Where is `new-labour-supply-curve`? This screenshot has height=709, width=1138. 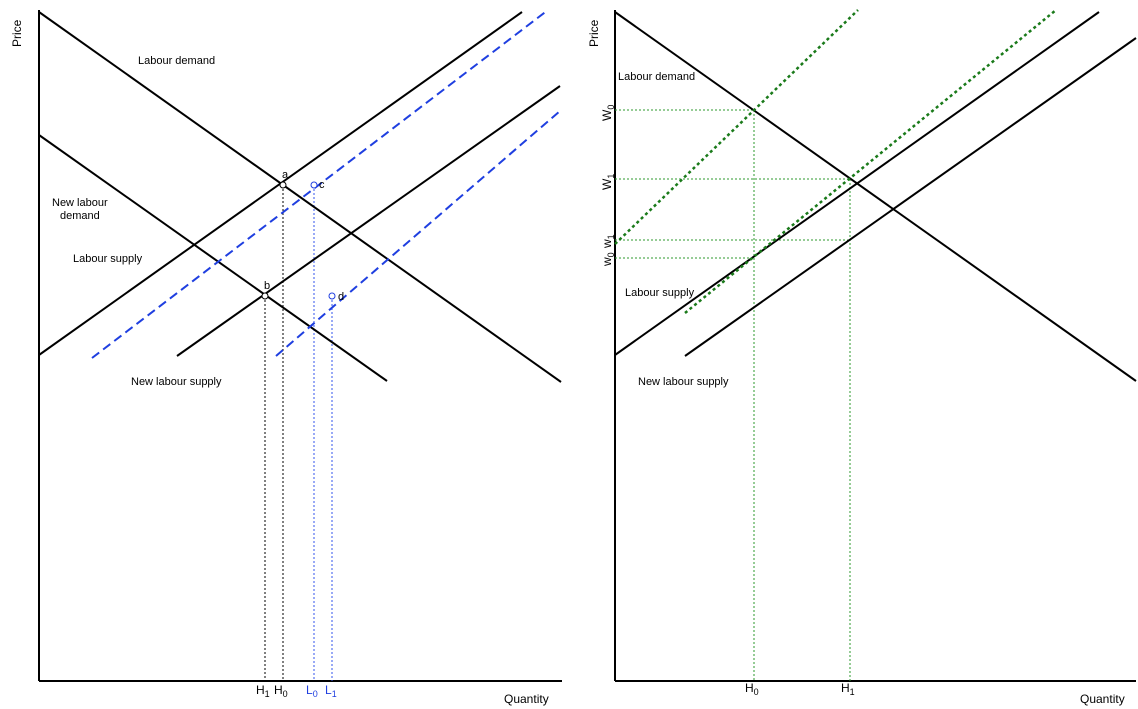 new-labour-supply-curve is located at coordinates (368, 221).